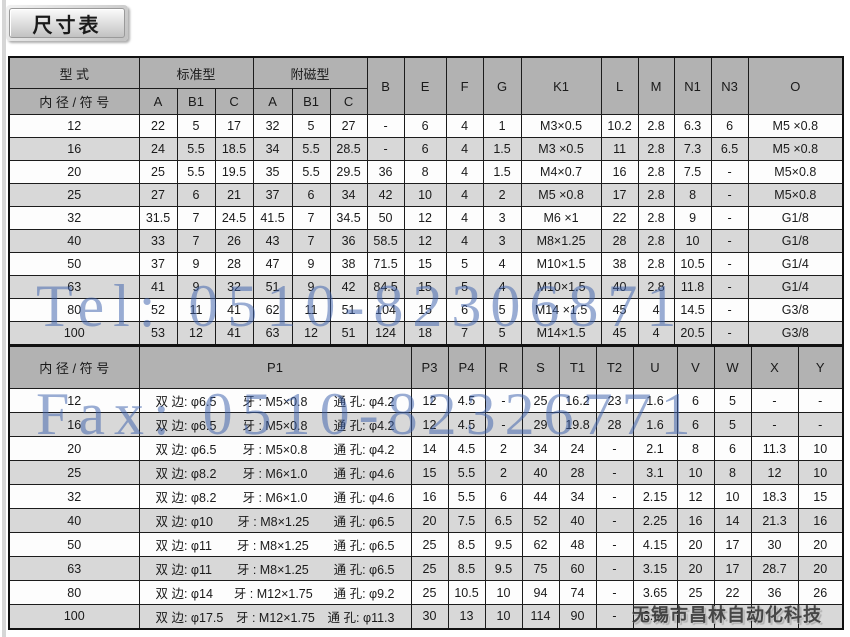 The image size is (850, 637). What do you see at coordinates (577, 544) in the screenshot?
I see `table-cell: 48` at bounding box center [577, 544].